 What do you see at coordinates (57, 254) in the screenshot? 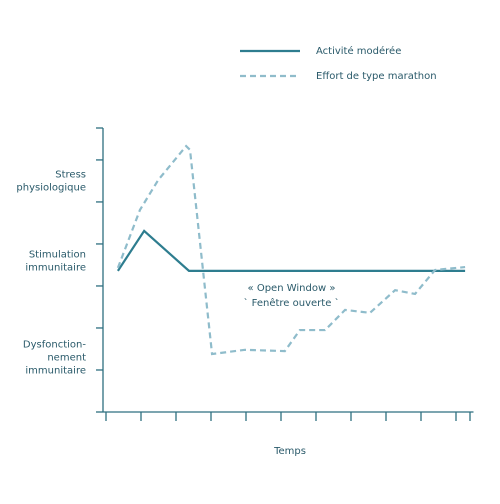
I see `y-label: Stimulation` at bounding box center [57, 254].